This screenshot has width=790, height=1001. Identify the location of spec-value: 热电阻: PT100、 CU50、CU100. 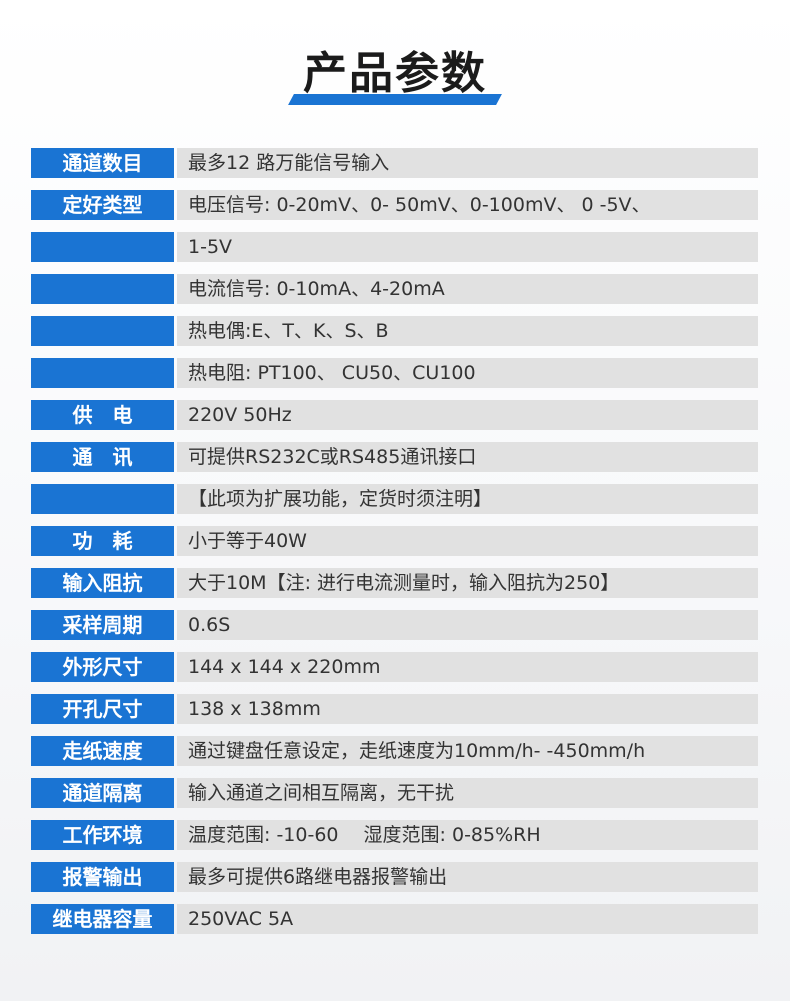
(467, 373).